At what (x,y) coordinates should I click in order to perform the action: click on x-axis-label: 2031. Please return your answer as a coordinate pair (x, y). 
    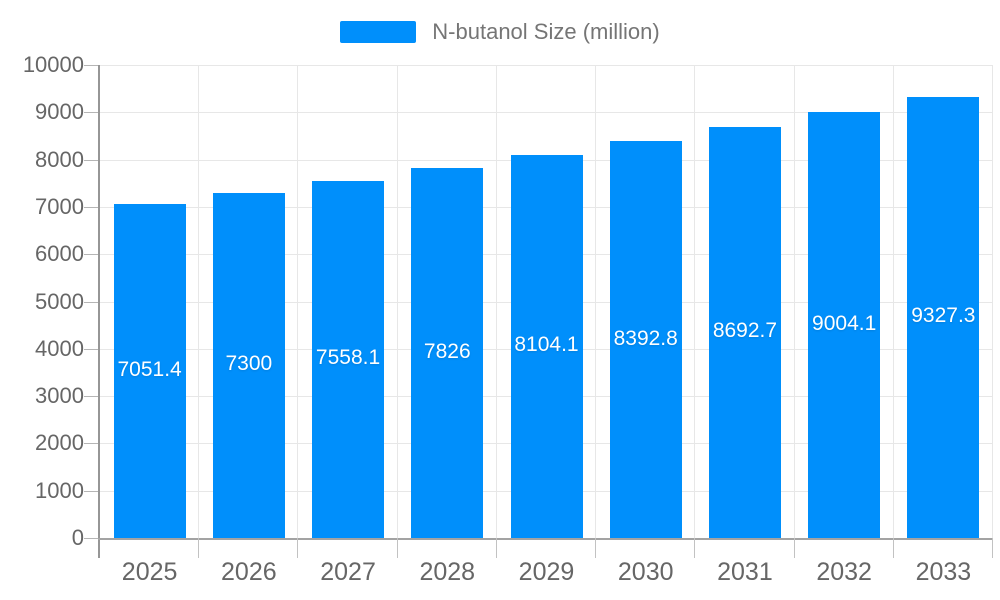
    Looking at the image, I should click on (745, 572).